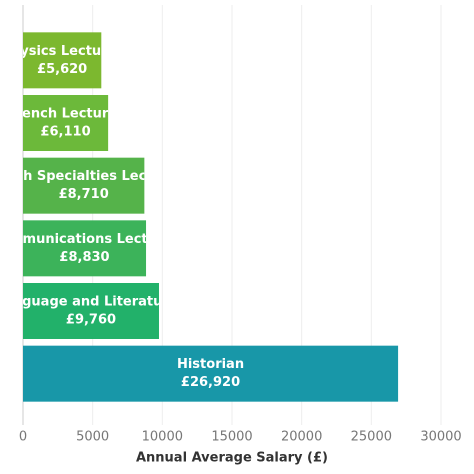  I want to click on value-label: £6,110, so click(65, 132).